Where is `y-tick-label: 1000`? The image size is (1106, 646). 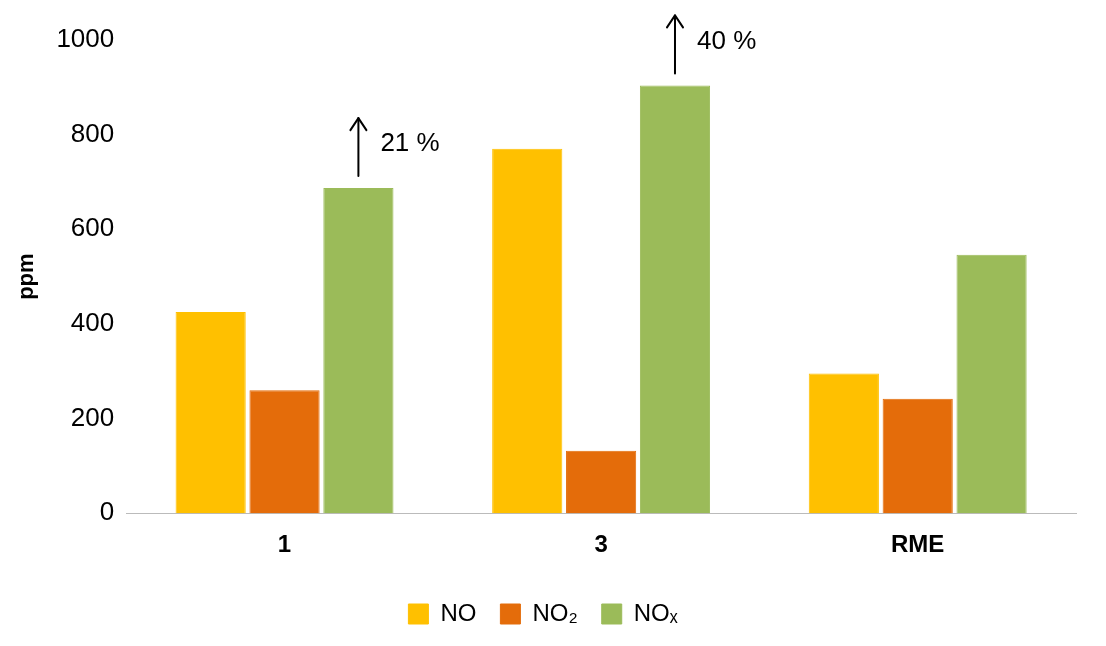 y-tick-label: 1000 is located at coordinates (85, 38).